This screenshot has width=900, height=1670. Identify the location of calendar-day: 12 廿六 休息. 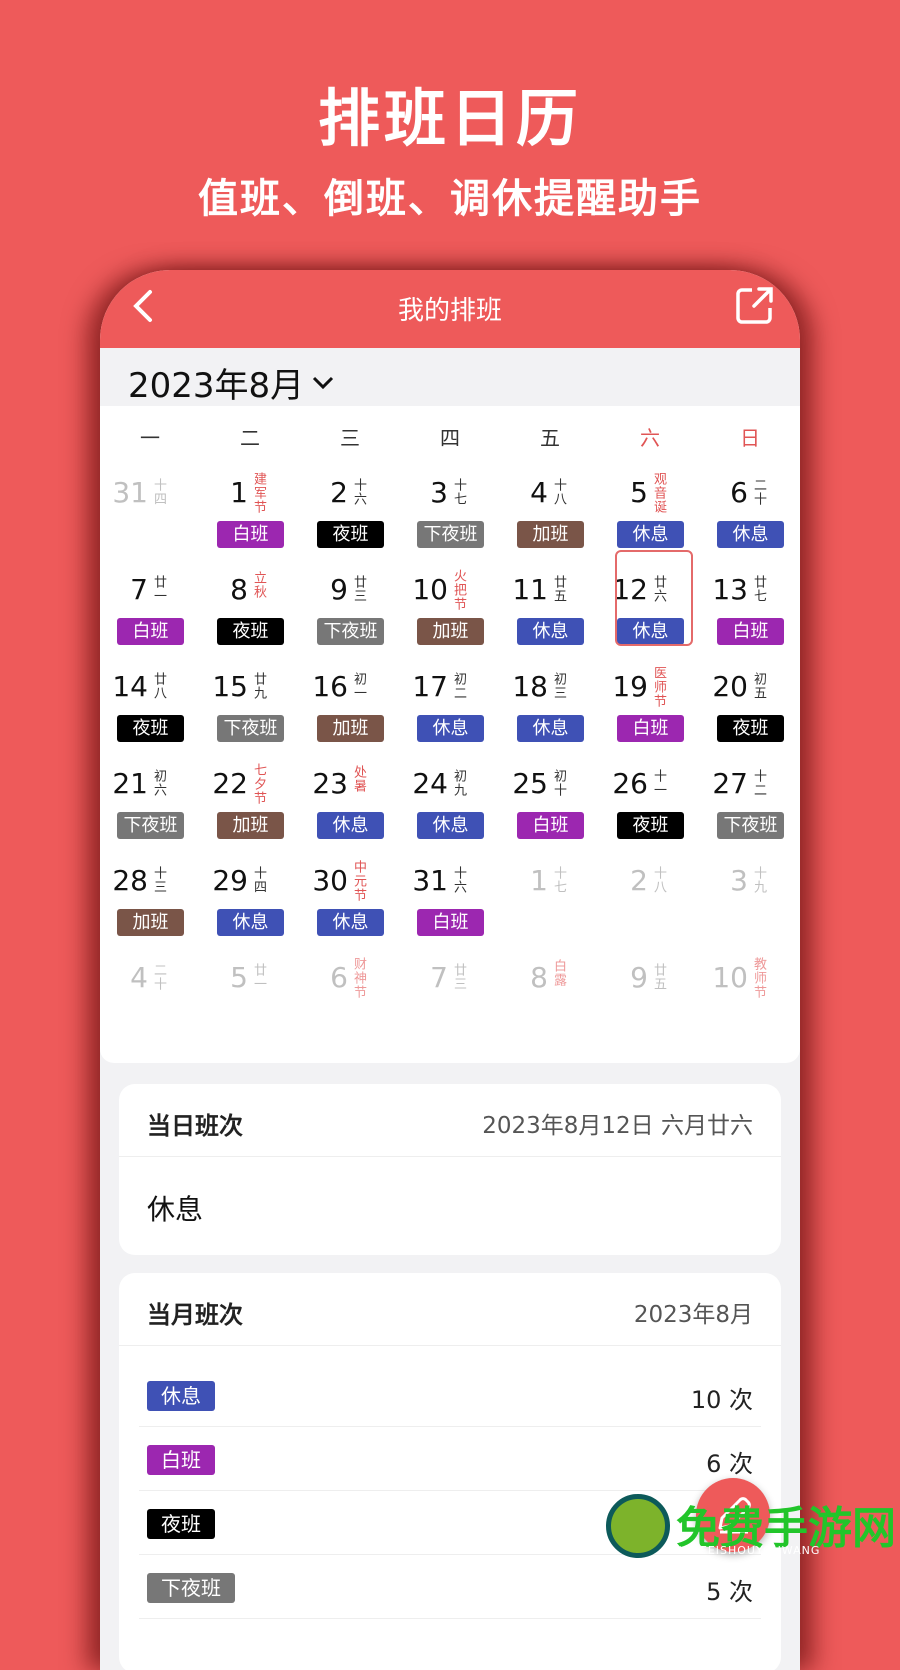
(650, 601).